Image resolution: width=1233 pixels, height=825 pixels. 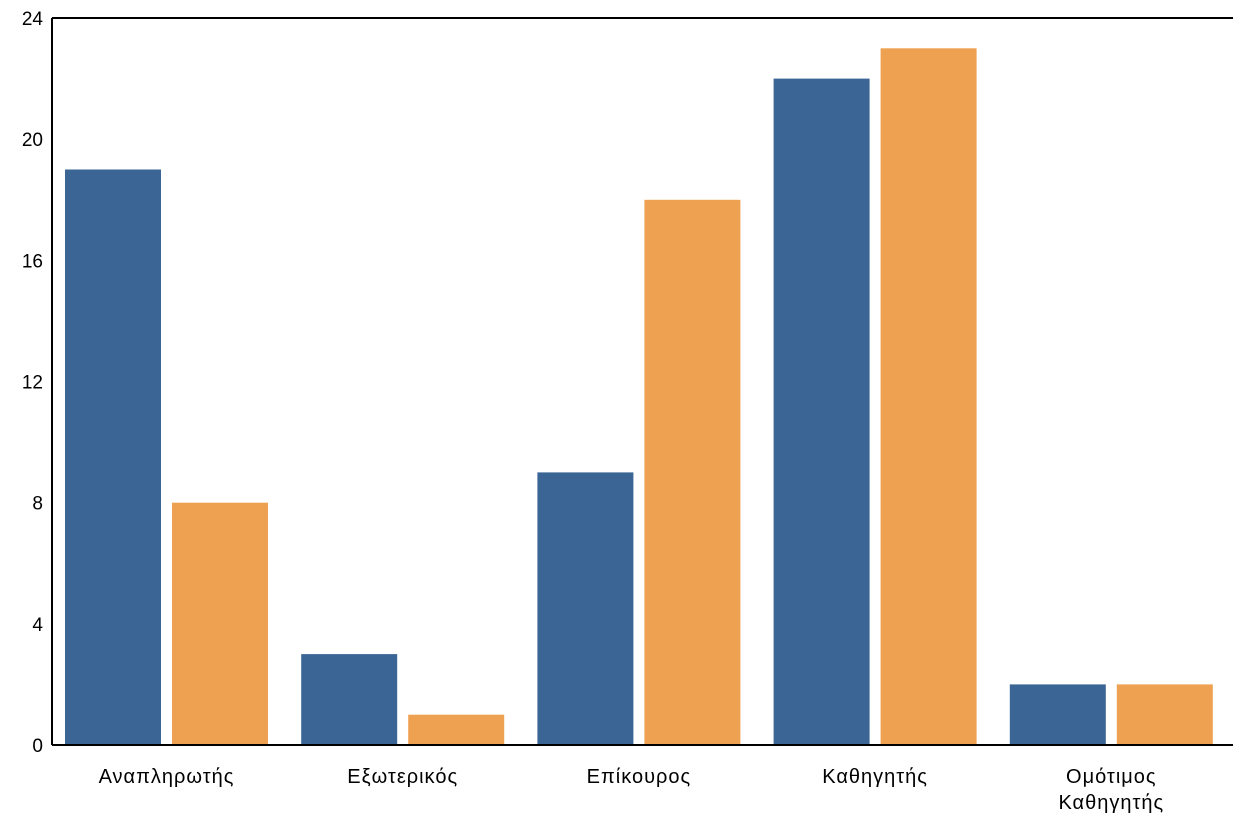 What do you see at coordinates (349, 699) in the screenshot?
I see `bar-series1-cat2` at bounding box center [349, 699].